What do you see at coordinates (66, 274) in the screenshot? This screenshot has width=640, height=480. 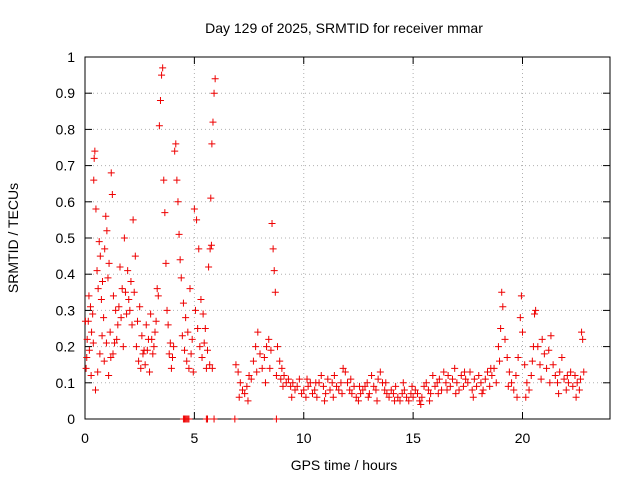 I see `y-tick-label: 0.4` at bounding box center [66, 274].